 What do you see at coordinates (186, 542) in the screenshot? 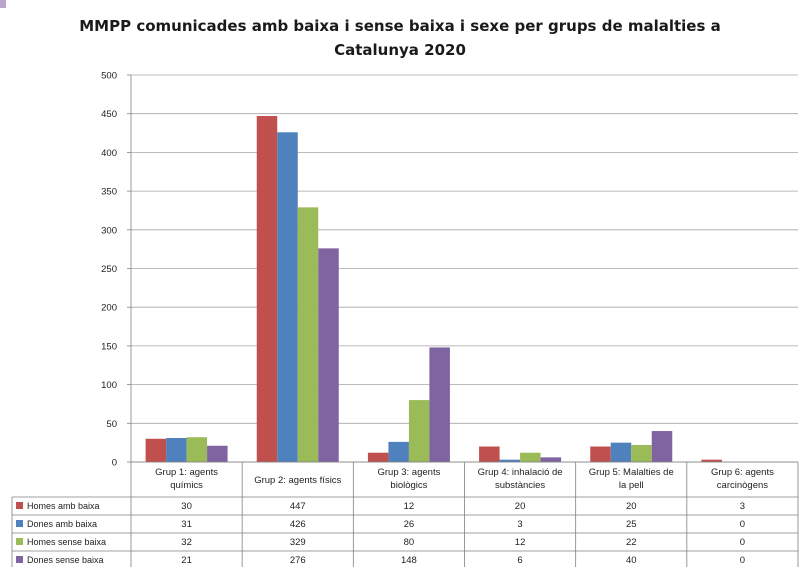
I see `table-value: 32` at bounding box center [186, 542].